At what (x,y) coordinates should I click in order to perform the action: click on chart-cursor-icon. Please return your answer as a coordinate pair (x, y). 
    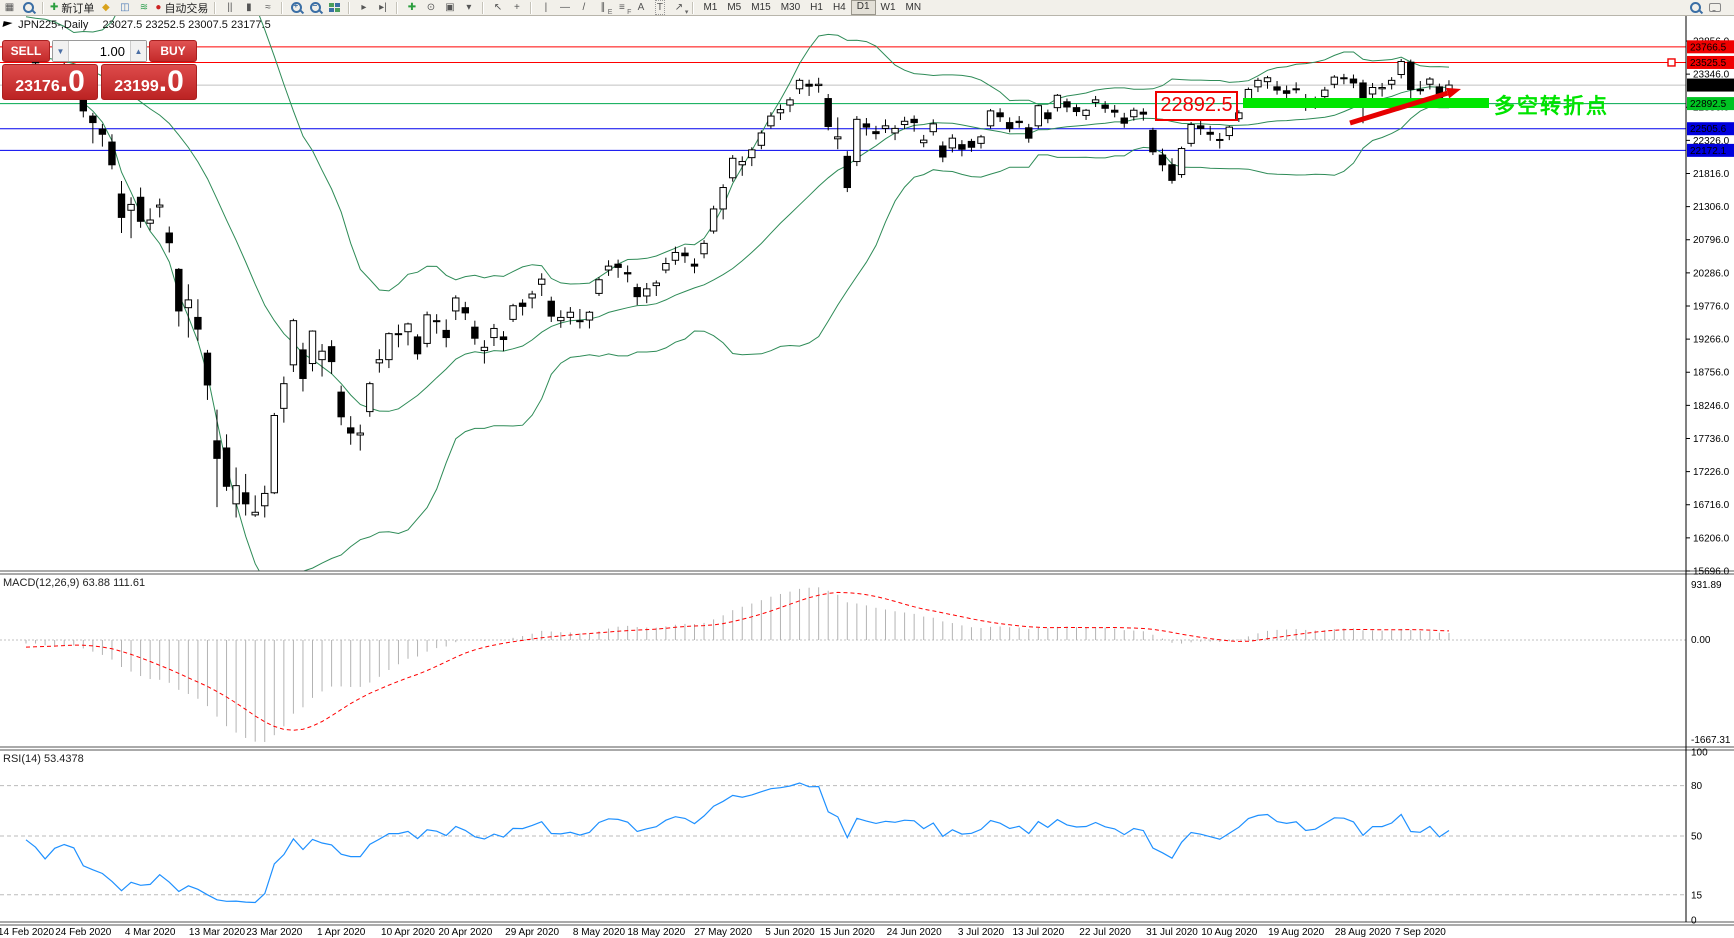
    Looking at the image, I should click on (7, 25).